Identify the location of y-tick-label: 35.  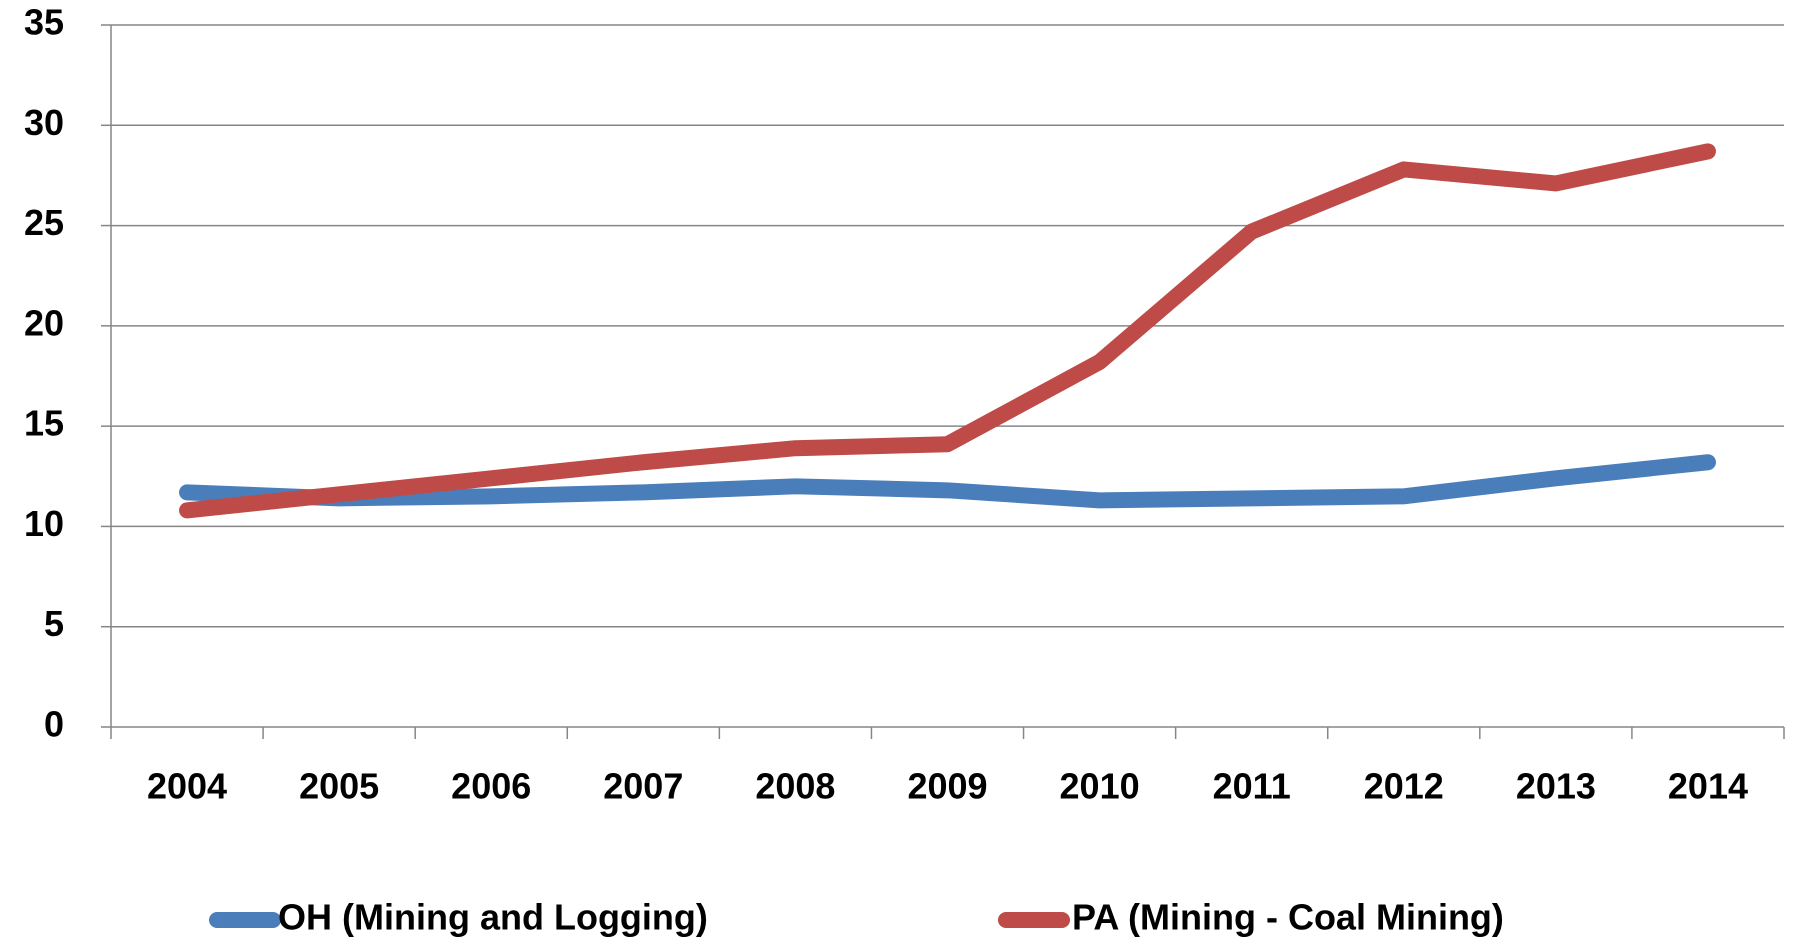
(44, 22).